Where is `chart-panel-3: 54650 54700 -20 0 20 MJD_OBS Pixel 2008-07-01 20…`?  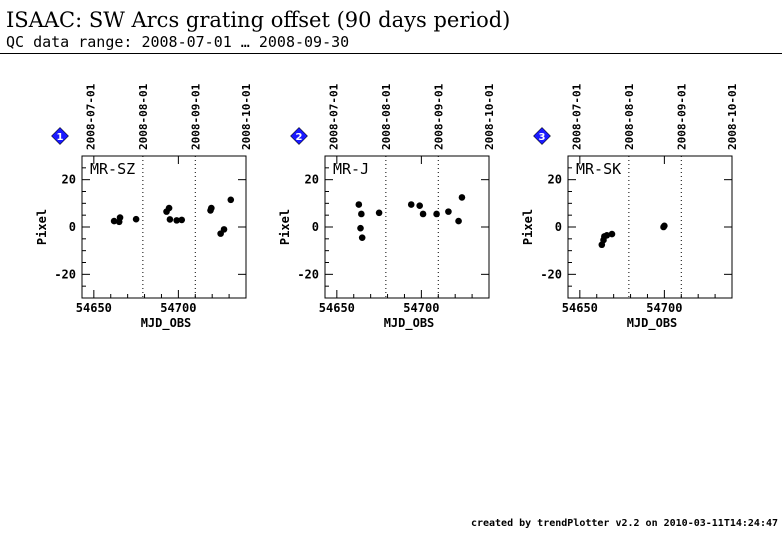
chart-panel-3: 54650 54700 -20 0 20 MJD_OBS Pixel 2008-07-01 20… is located at coordinates (630, 207).